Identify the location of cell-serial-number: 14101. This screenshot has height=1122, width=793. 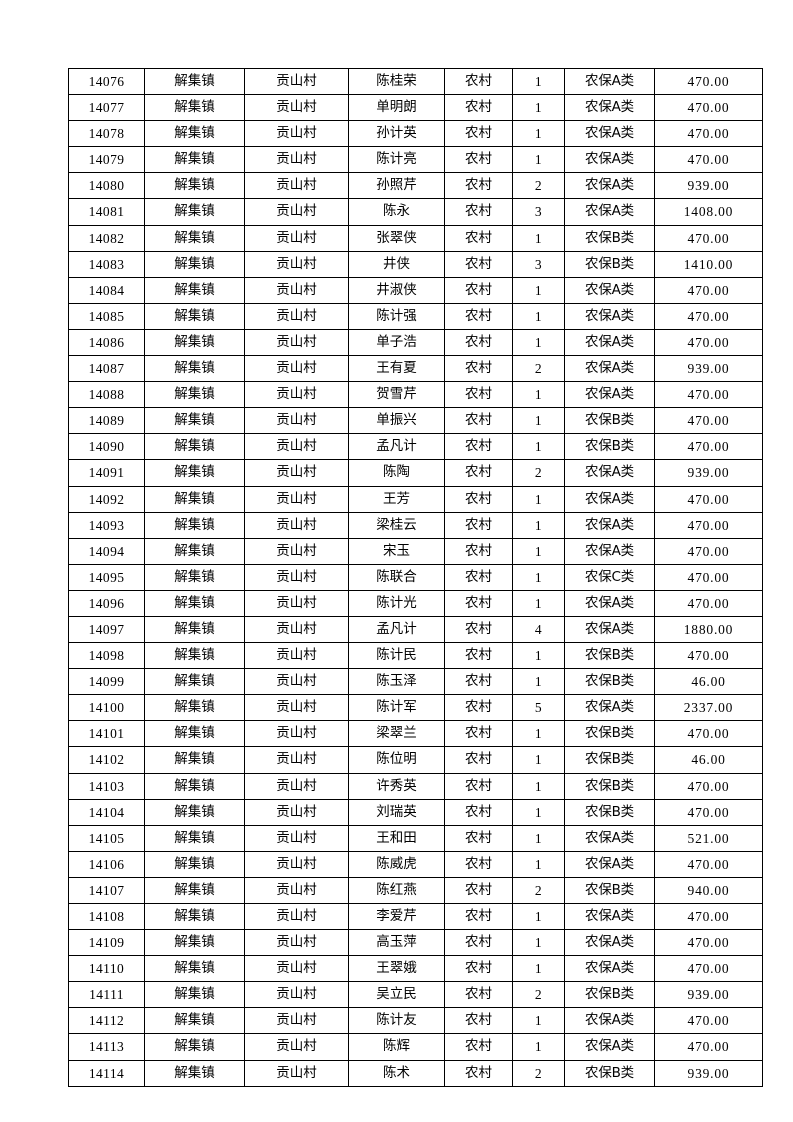
(106, 734).